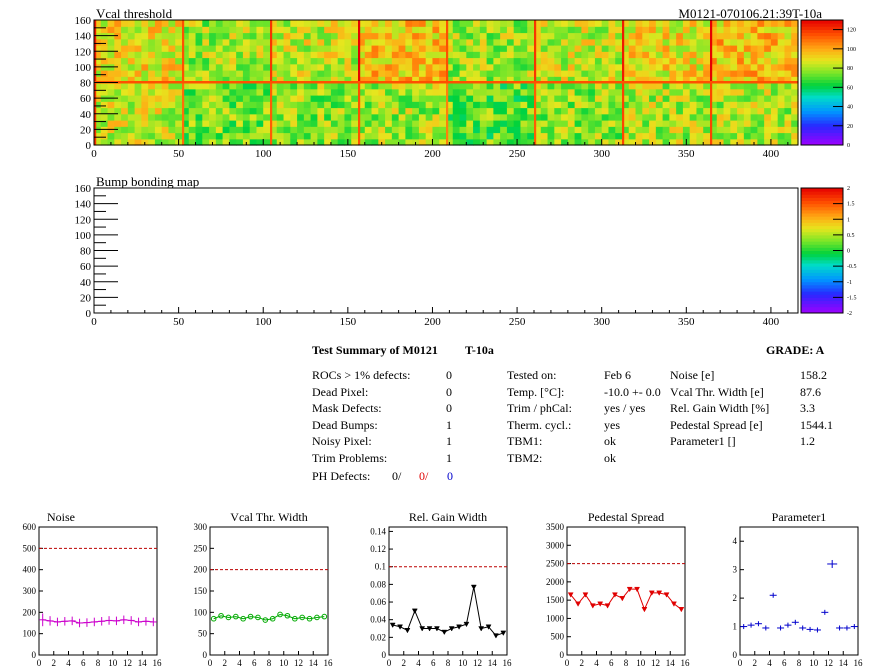 The width and height of the screenshot is (896, 672). Describe the element at coordinates (54, 663) in the screenshot. I see `x-tick-label: 2` at that location.